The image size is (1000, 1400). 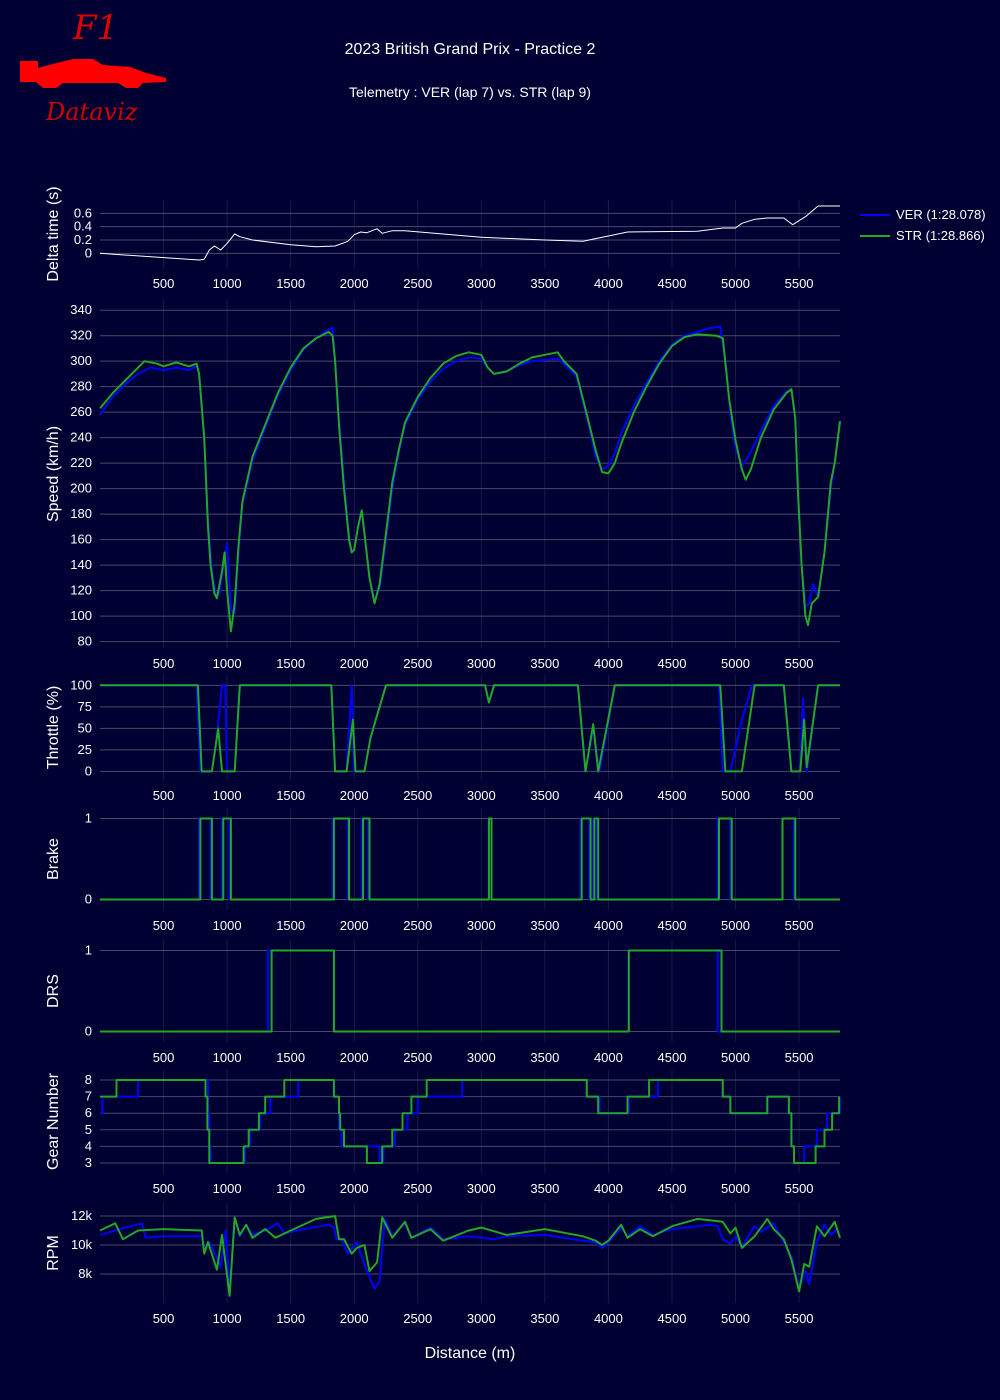 What do you see at coordinates (81, 564) in the screenshot?
I see `y-tick-label: 140` at bounding box center [81, 564].